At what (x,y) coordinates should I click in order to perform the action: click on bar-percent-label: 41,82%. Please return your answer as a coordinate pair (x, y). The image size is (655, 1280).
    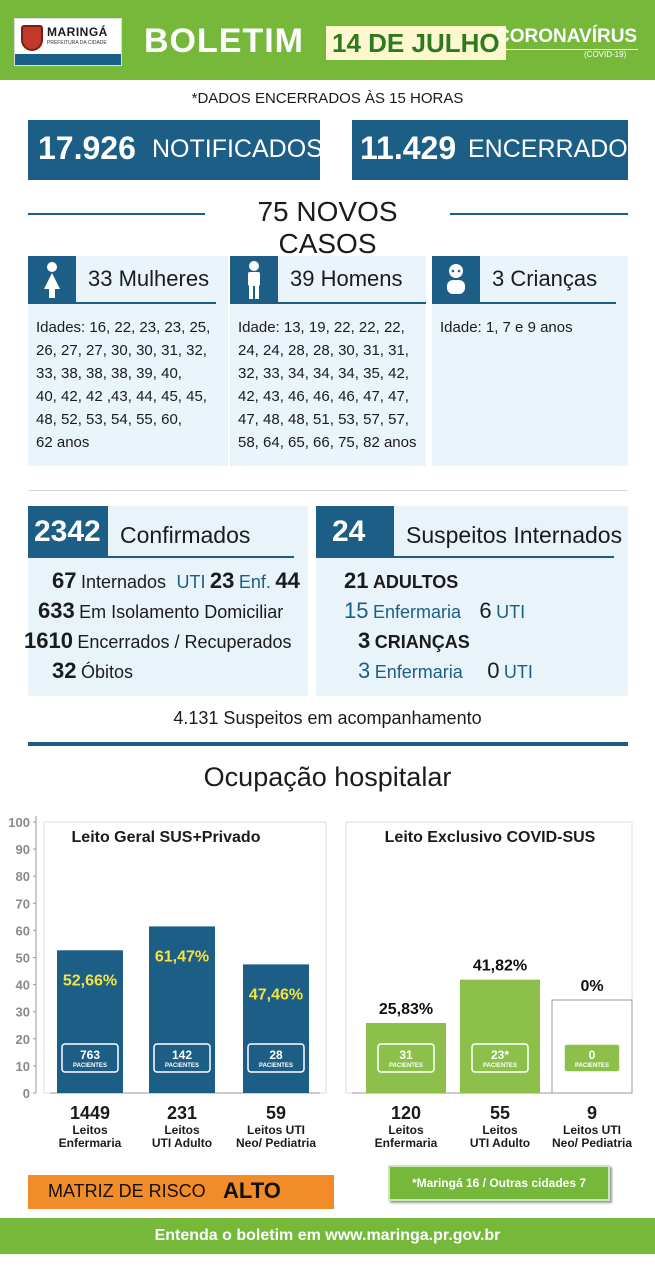
    Looking at the image, I should click on (500, 966).